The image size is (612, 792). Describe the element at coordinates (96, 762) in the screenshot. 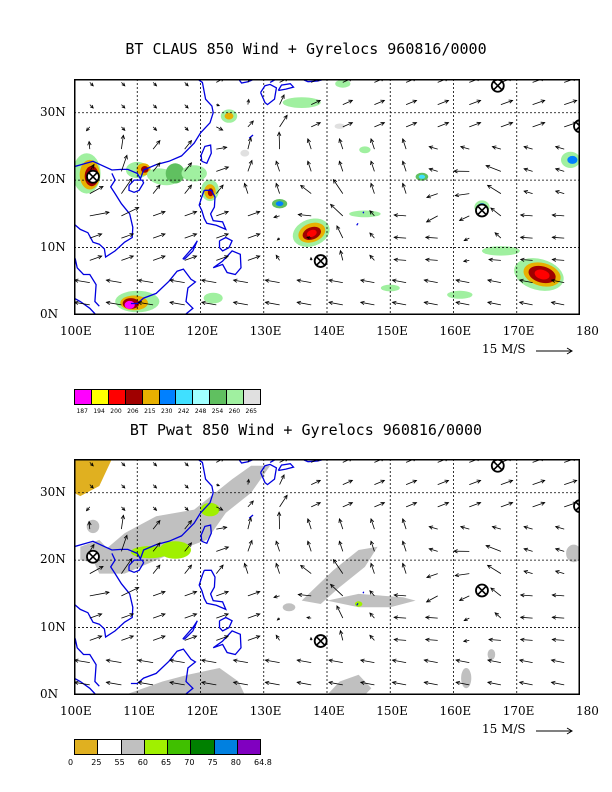

I see `colorbar-tick-label: 25` at that location.